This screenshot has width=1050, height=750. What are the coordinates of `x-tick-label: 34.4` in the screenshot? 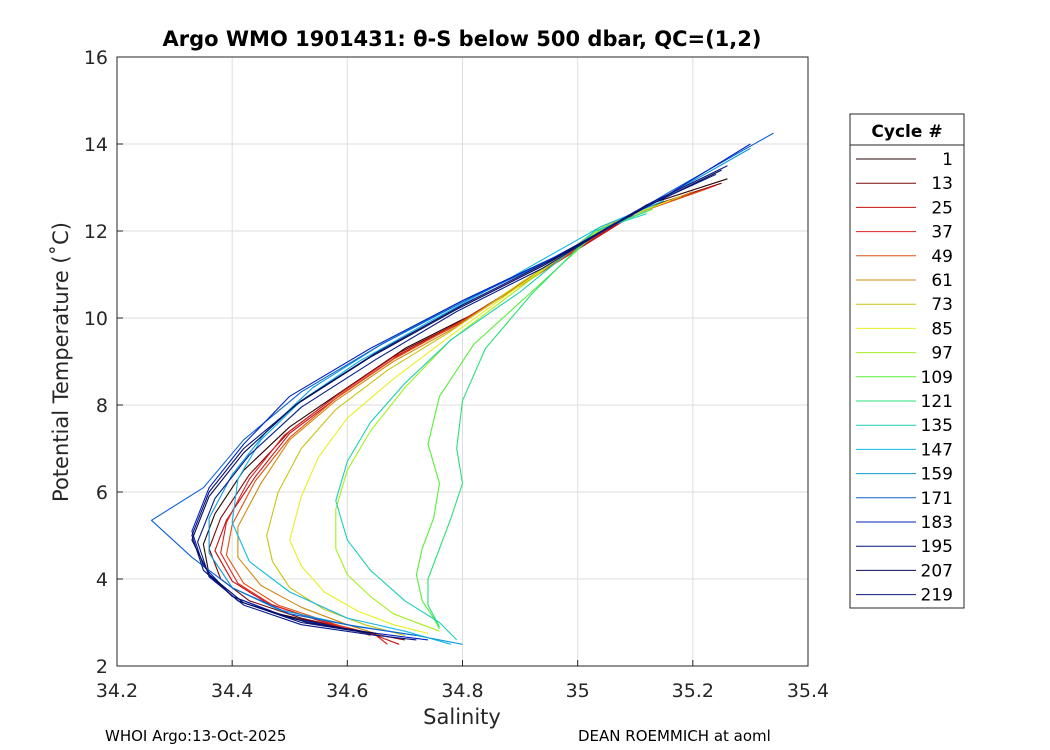 It's located at (232, 691).